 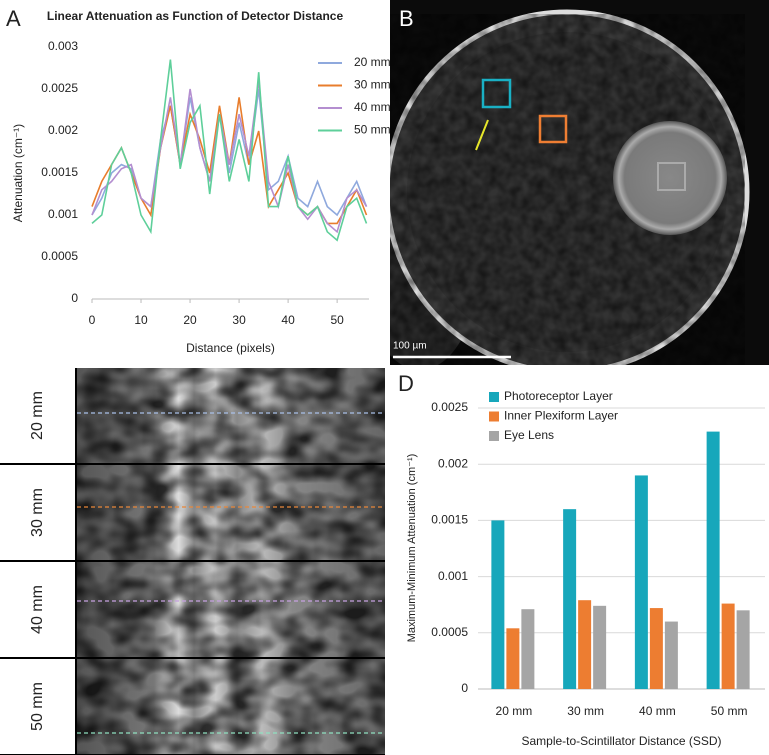 I want to click on legend-label: 30 mm, so click(x=372, y=85).